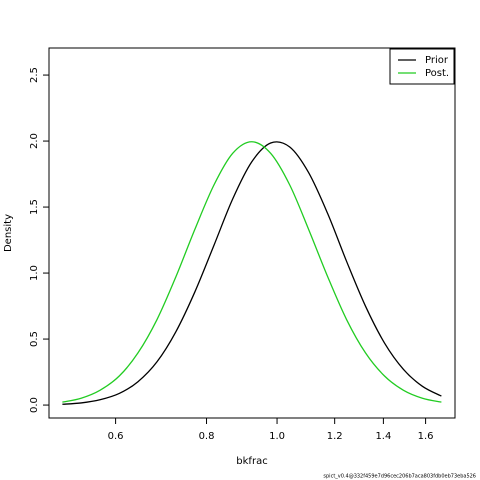 The height and width of the screenshot is (480, 480). I want to click on x-tick-label: 1.4, so click(383, 436).